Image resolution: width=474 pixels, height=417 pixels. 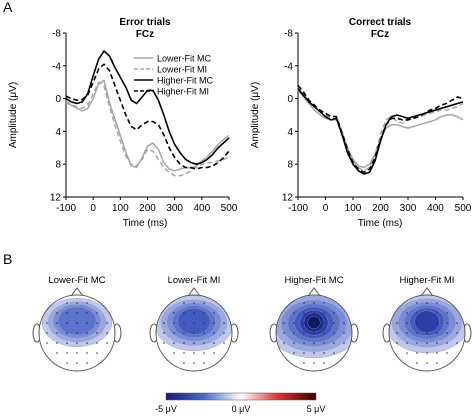 What do you see at coordinates (408, 208) in the screenshot?
I see `x-tick-label: 300` at bounding box center [408, 208].